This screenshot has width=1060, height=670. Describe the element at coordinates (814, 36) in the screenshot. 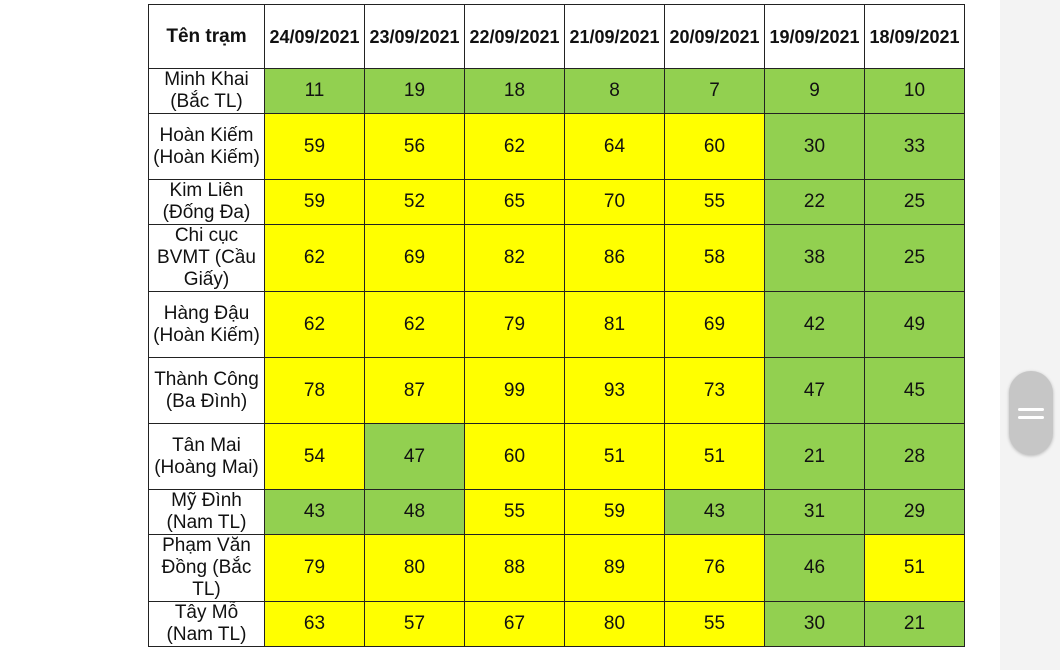

I see `date-column-header: 19/09/2021` at that location.